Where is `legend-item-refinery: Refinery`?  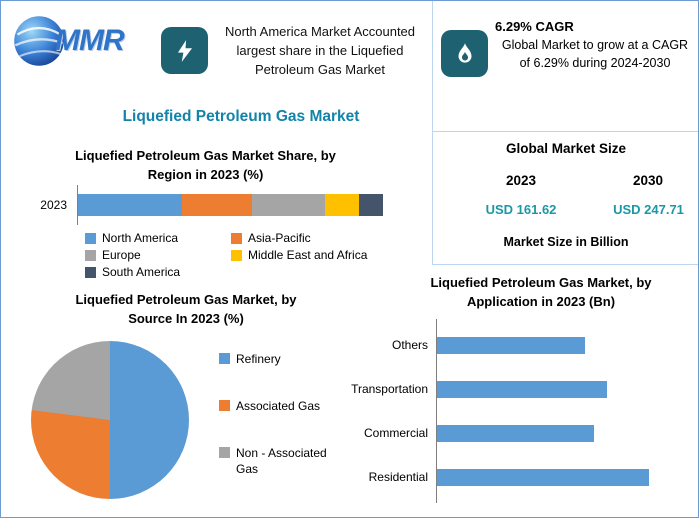 legend-item-refinery: Refinery is located at coordinates (278, 359).